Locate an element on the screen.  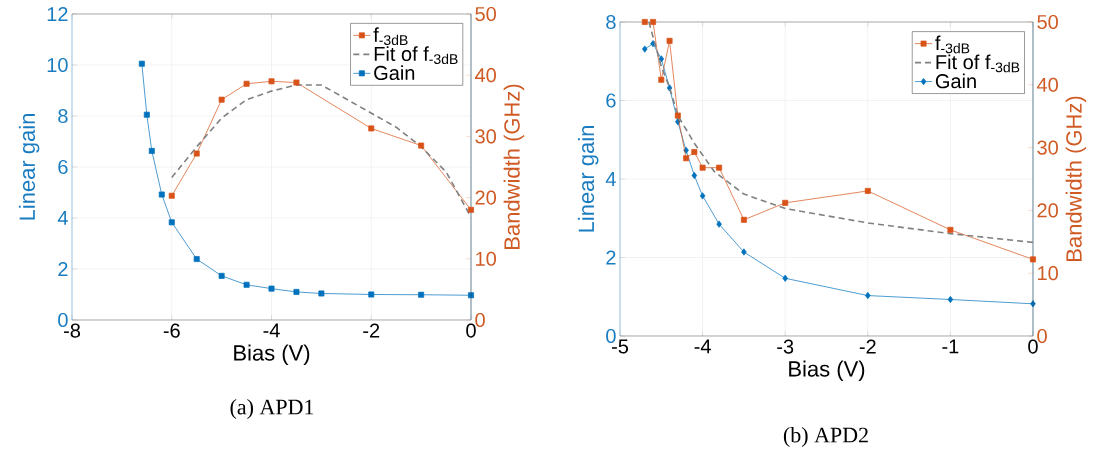
x-tick-label: -1 is located at coordinates (950, 346).